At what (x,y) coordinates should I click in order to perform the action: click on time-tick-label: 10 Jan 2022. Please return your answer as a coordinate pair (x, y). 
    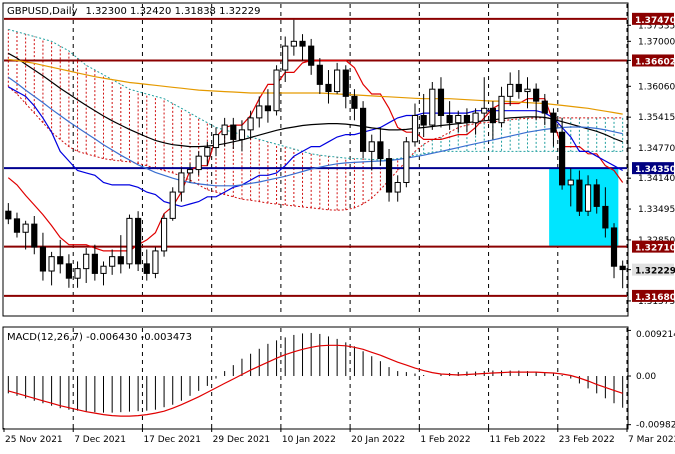
    Looking at the image, I should click on (309, 440).